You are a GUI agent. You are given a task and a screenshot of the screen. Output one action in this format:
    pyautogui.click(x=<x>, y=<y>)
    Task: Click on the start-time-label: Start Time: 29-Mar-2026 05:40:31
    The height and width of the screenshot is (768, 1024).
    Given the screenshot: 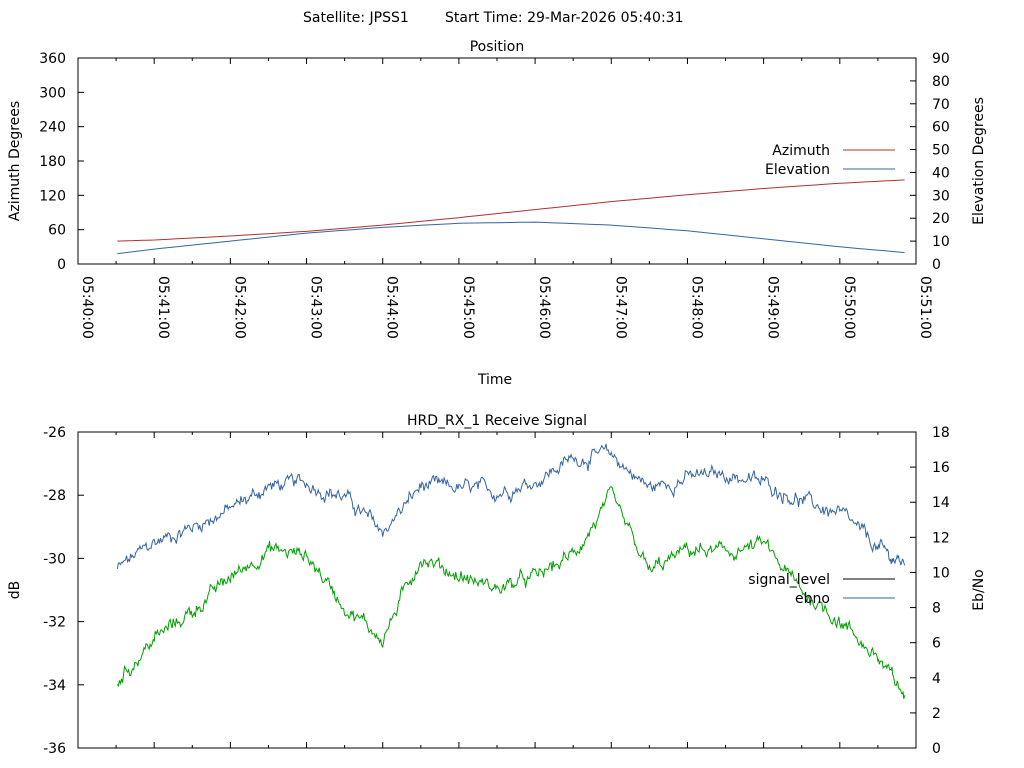 What is the action you would take?
    pyautogui.click(x=564, y=18)
    